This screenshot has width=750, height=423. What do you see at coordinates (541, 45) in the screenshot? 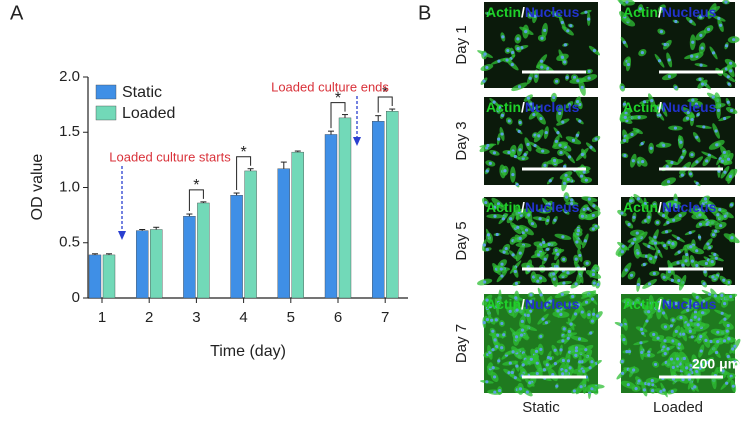
I see `image-bg` at bounding box center [541, 45].